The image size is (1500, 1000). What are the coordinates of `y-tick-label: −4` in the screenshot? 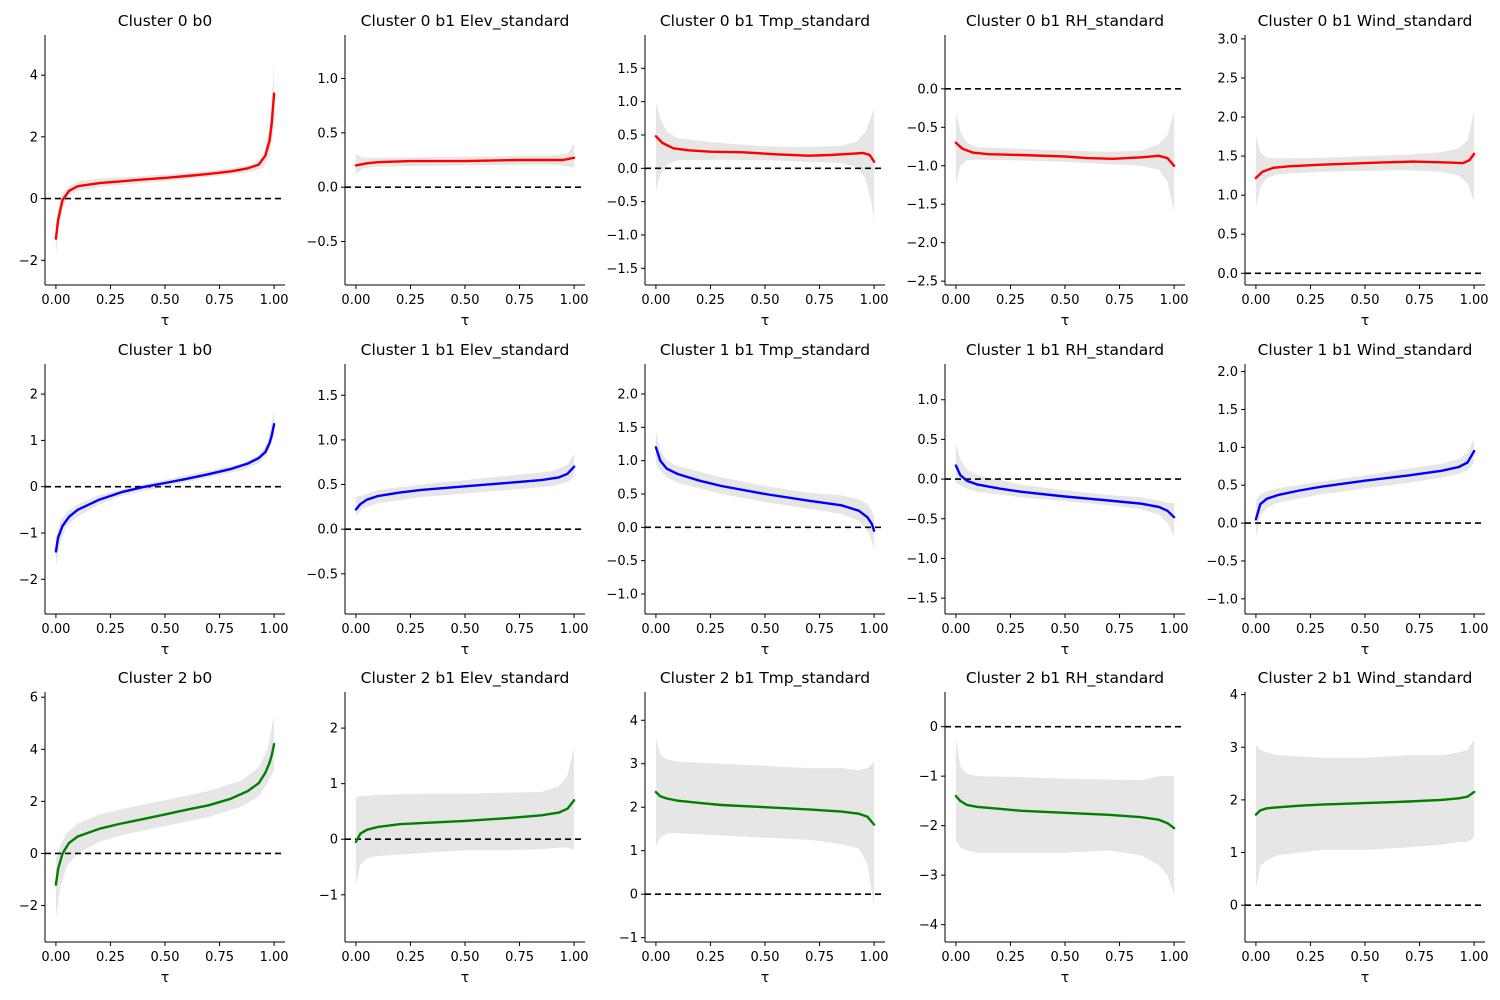 It's located at (928, 925).